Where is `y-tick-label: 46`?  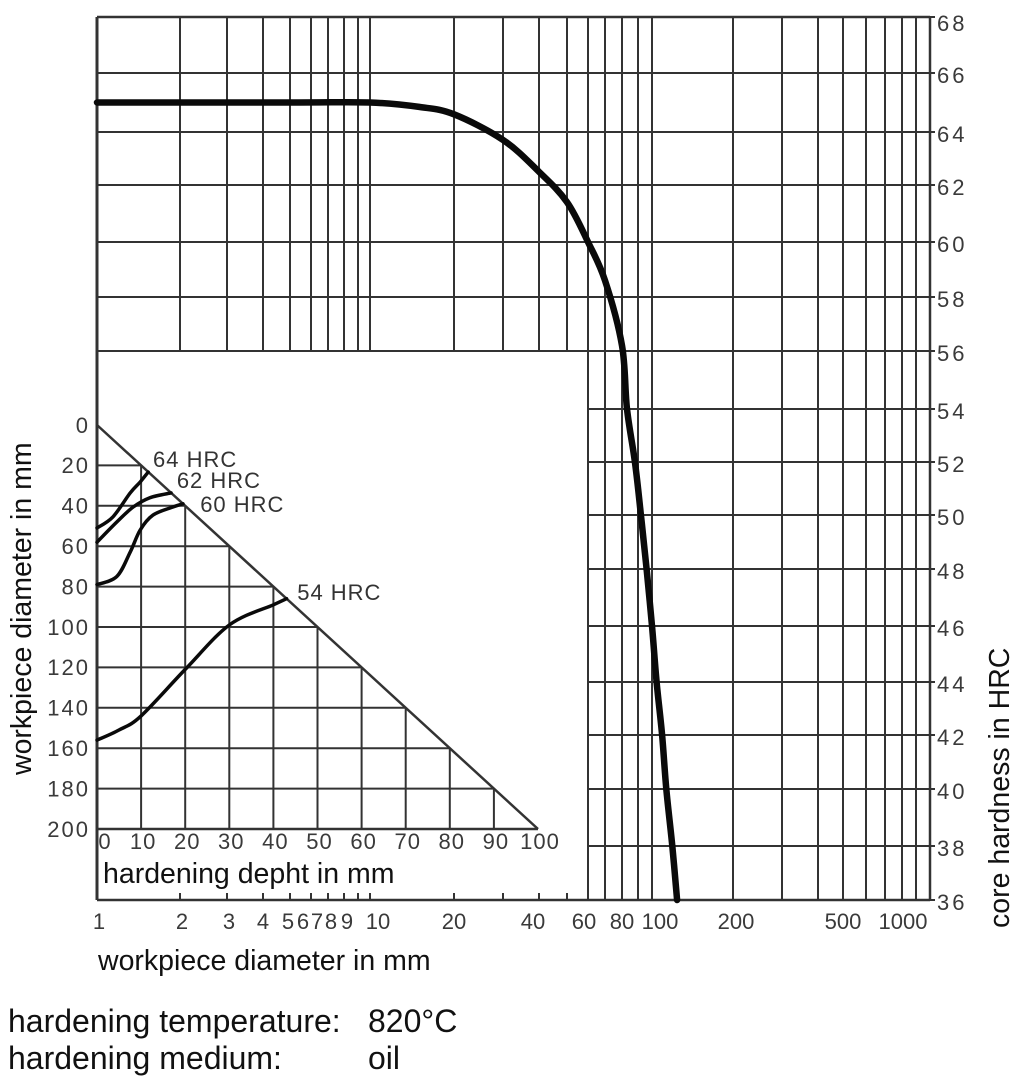 y-tick-label: 46 is located at coordinates (952, 628).